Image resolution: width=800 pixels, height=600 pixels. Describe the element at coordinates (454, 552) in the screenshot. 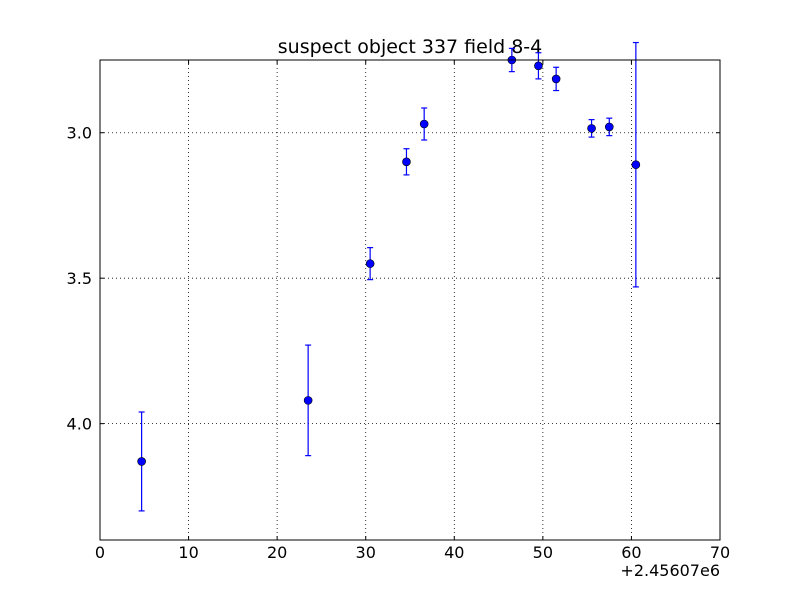

I see `x-tick-label: 40` at that location.